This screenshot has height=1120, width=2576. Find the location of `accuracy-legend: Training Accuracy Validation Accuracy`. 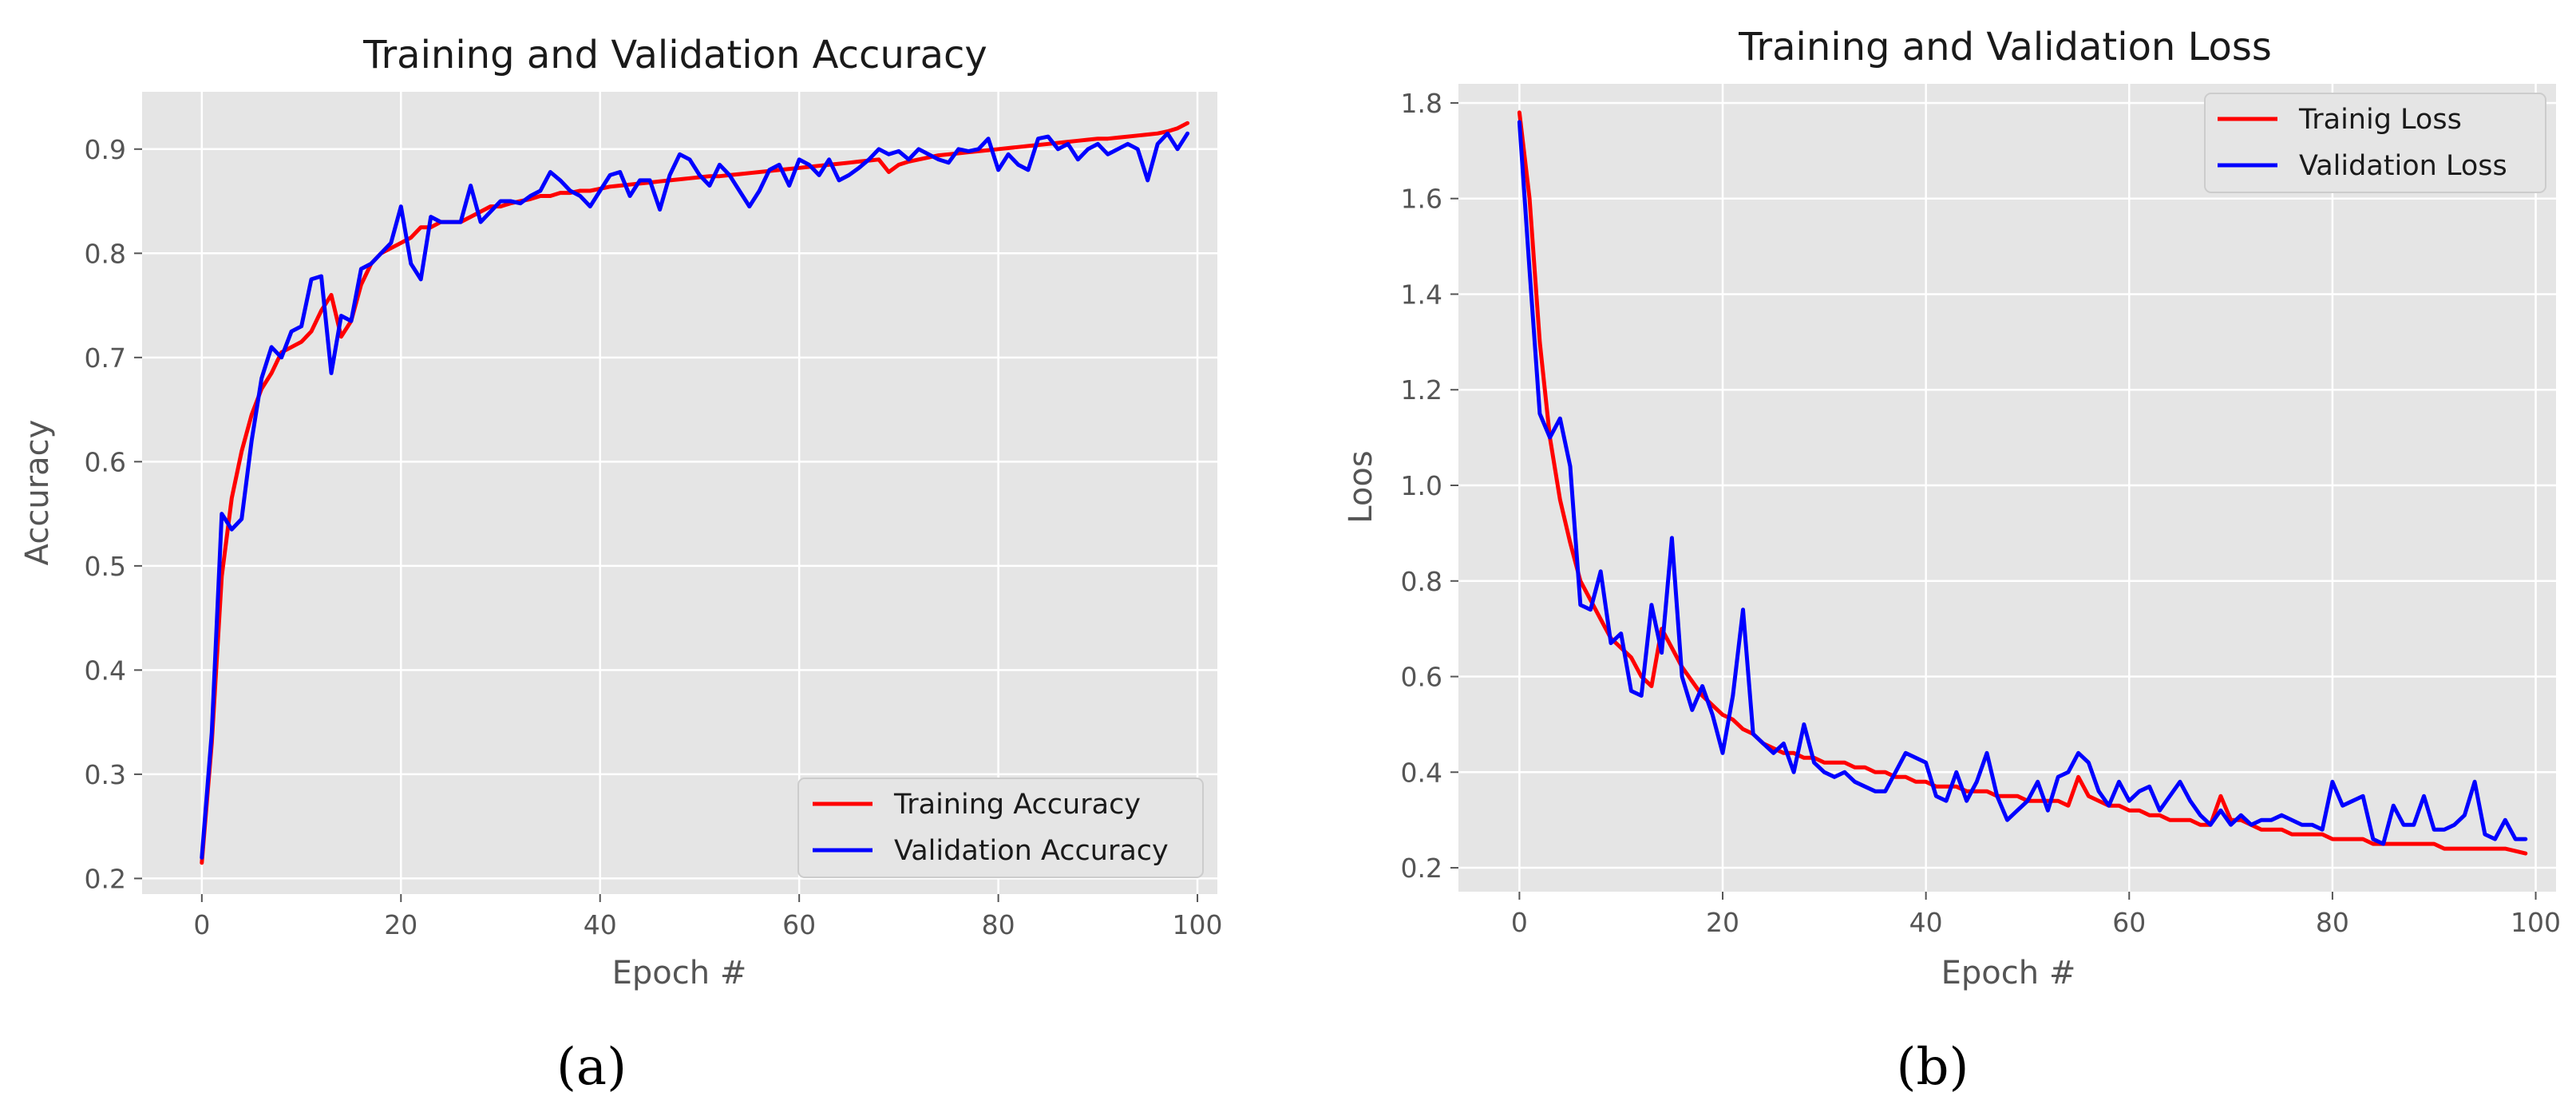

accuracy-legend: Training Accuracy Validation Accuracy is located at coordinates (1000, 828).